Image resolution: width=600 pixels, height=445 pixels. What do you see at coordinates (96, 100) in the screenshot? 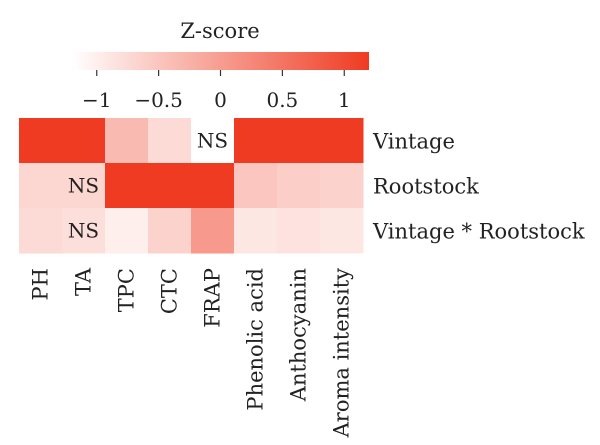
I see `colorbar-tick-label: −1` at bounding box center [96, 100].